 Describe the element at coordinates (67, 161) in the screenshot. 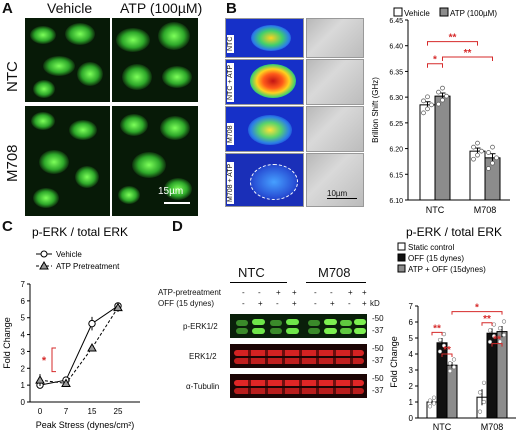

I see `micrograph-m708-vehicle` at that location.